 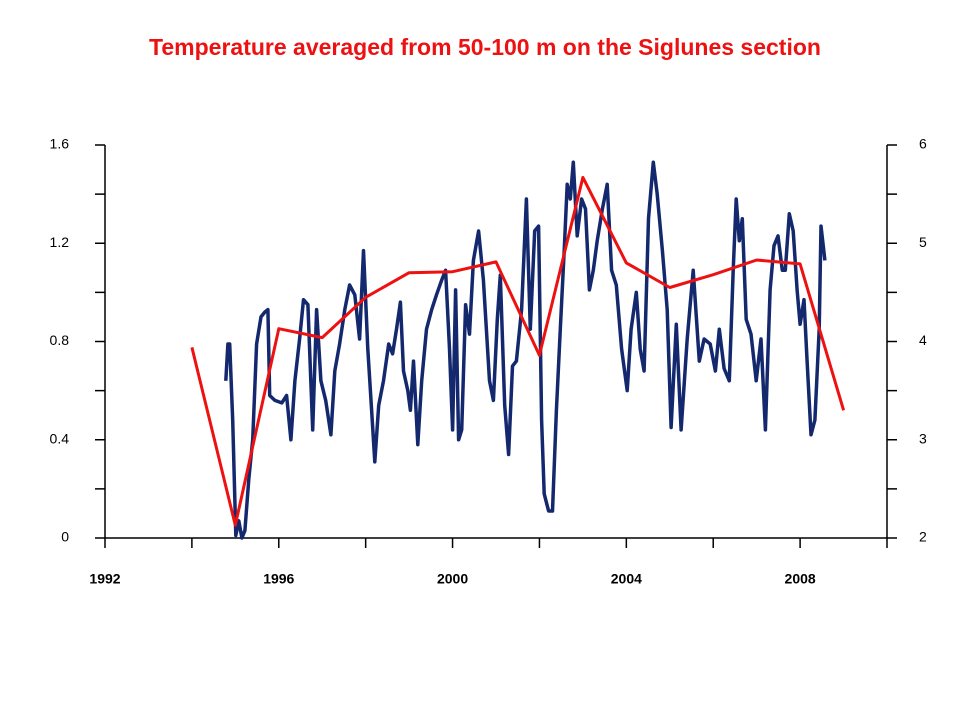 What do you see at coordinates (923, 144) in the screenshot?
I see `y2-tick-label: 6` at bounding box center [923, 144].